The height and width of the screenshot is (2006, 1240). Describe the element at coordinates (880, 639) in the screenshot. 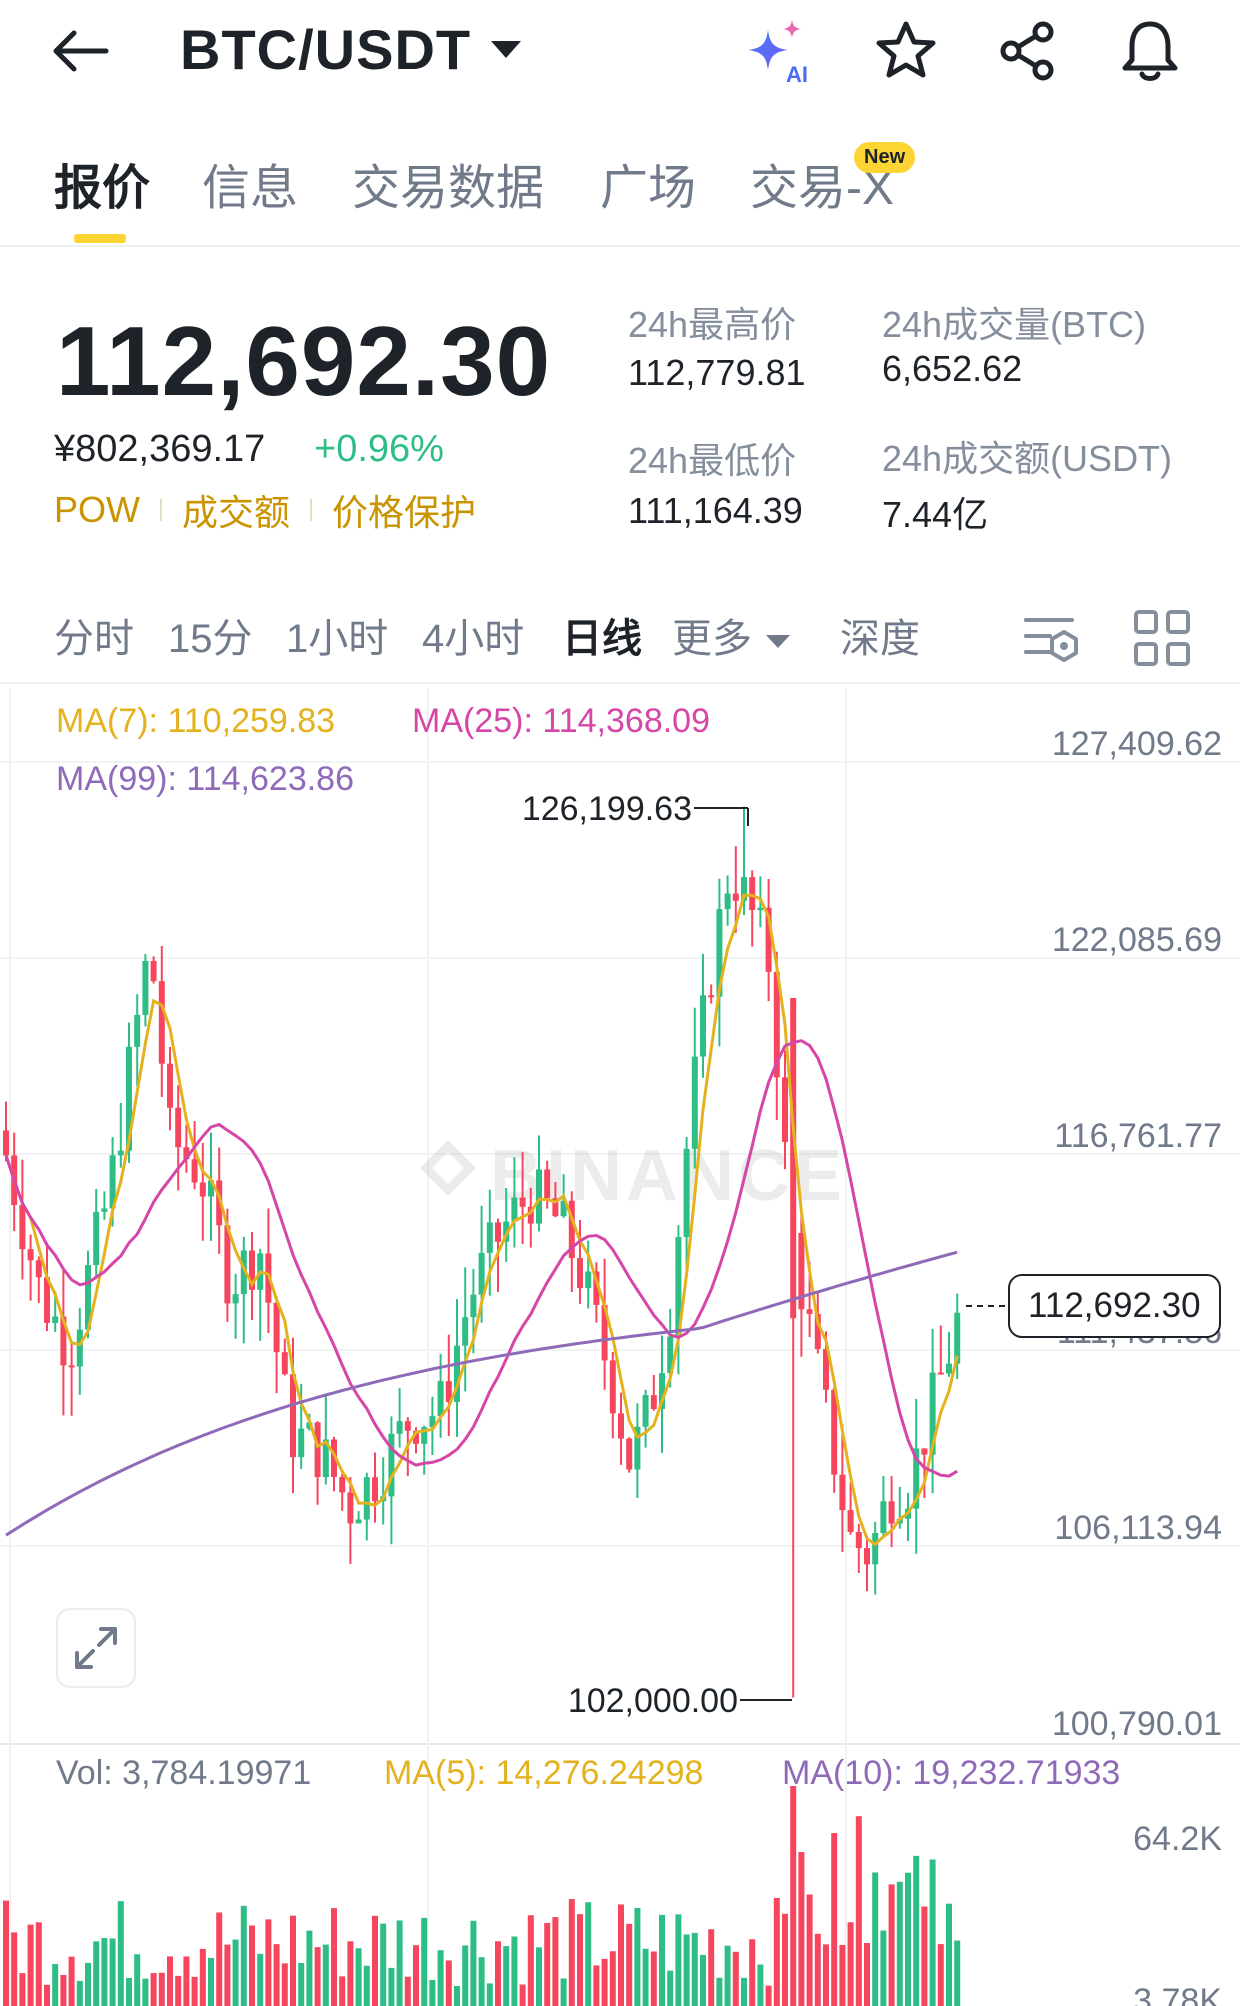

I see `depth-tab: 深度` at that location.